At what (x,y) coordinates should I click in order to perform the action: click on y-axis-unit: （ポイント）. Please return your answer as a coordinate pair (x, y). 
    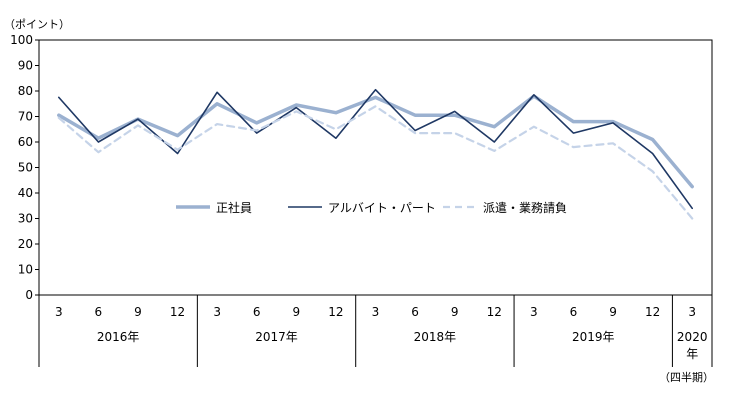
    Looking at the image, I should click on (37, 24).